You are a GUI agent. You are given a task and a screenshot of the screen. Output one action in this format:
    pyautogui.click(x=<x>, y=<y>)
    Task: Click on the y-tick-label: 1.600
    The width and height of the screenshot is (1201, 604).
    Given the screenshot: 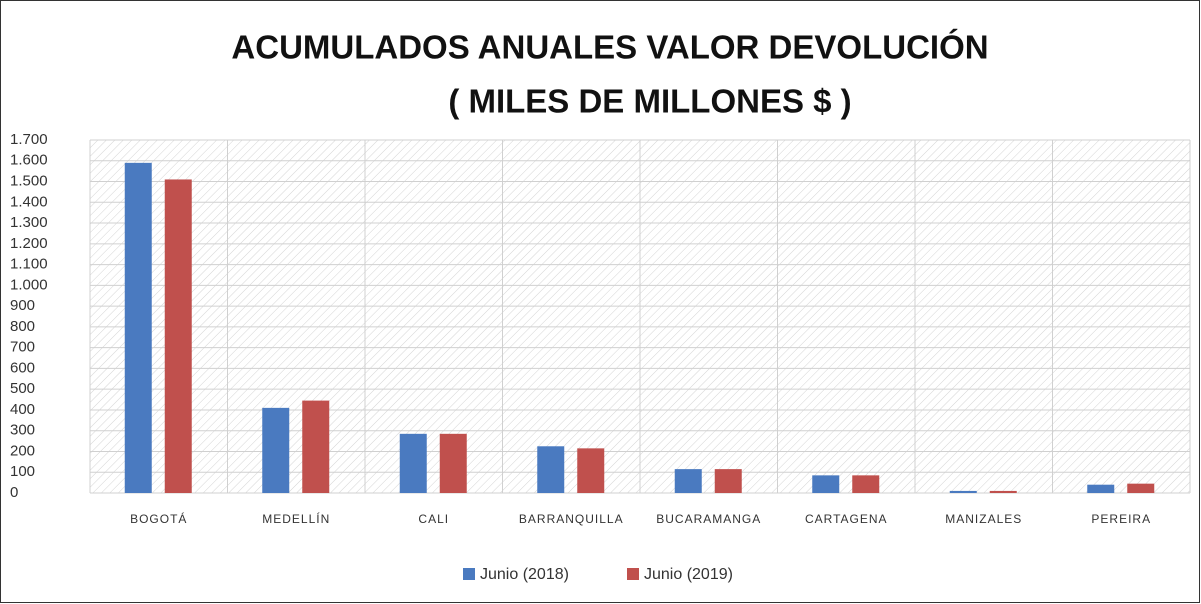 What is the action you would take?
    pyautogui.click(x=29, y=160)
    